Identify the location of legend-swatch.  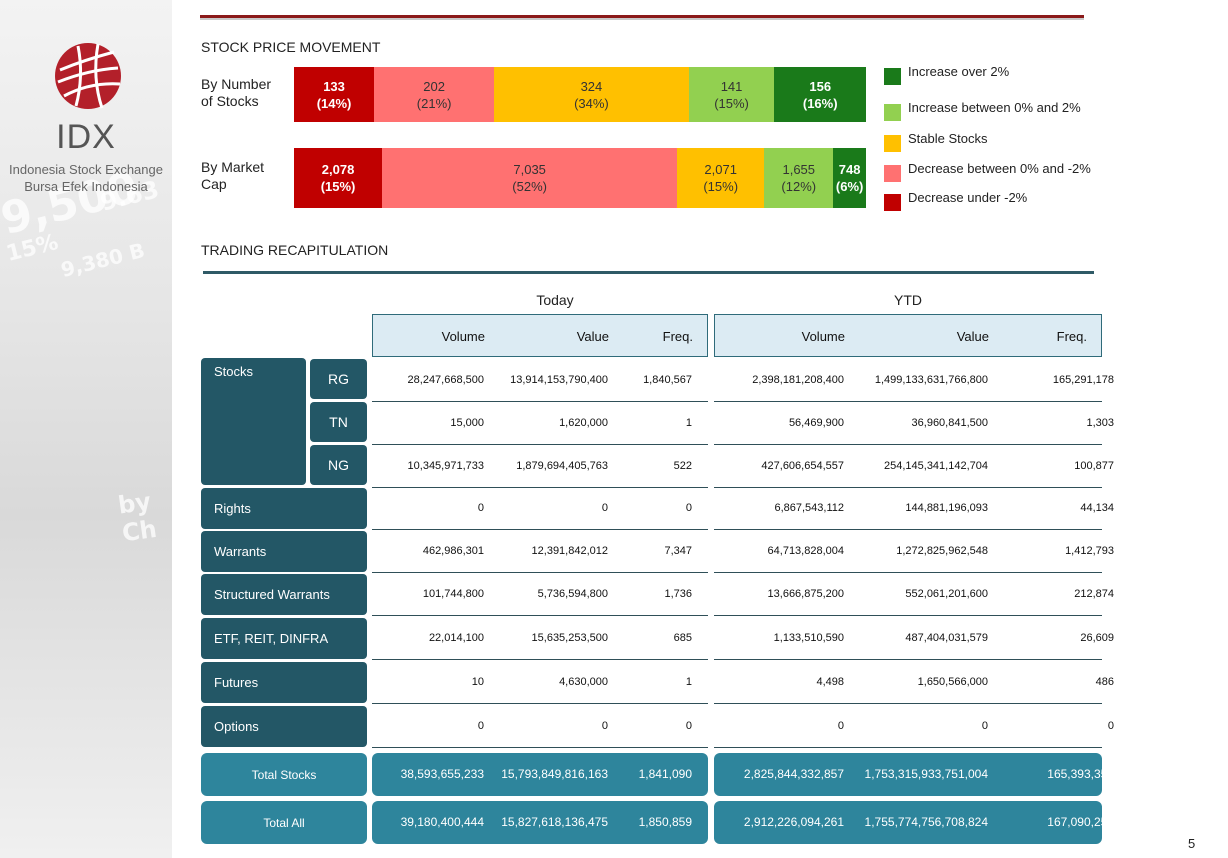
(892, 143).